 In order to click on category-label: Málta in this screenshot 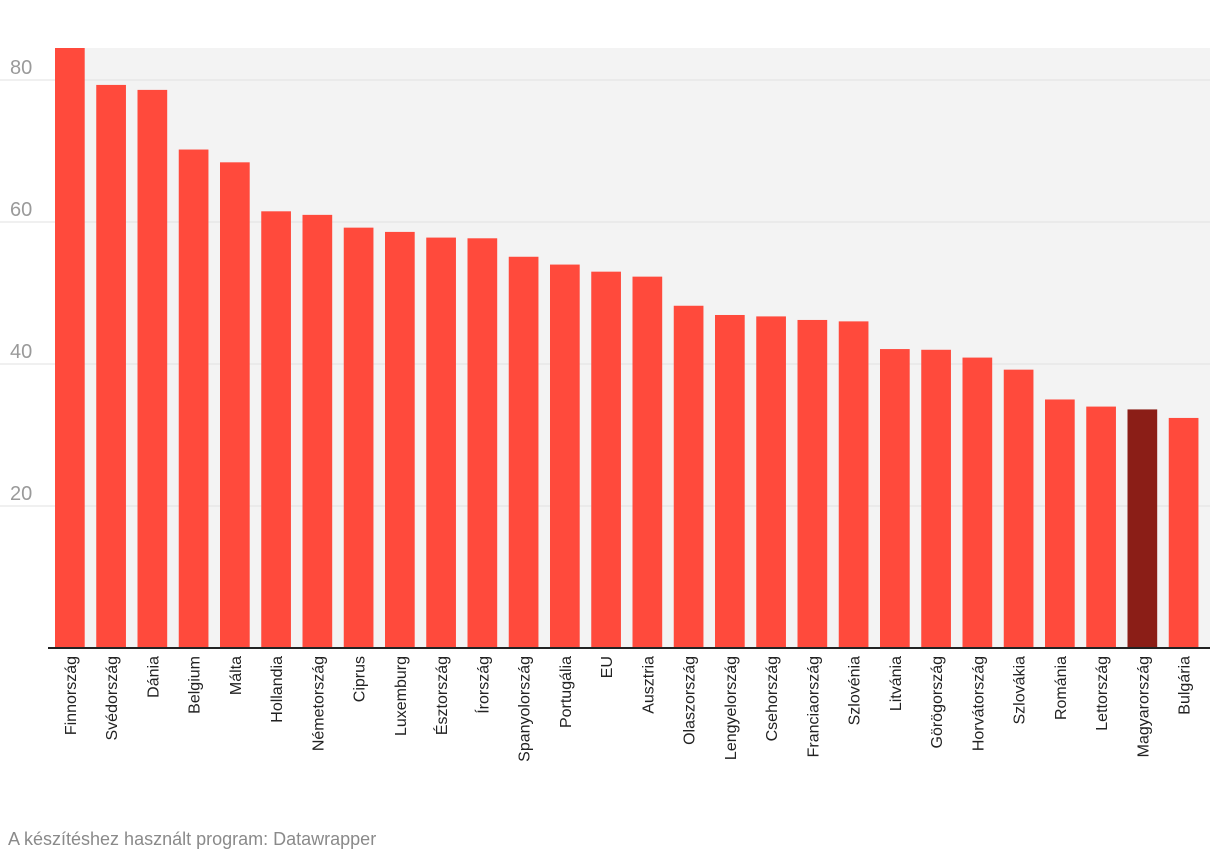, I will do `click(236, 675)`.